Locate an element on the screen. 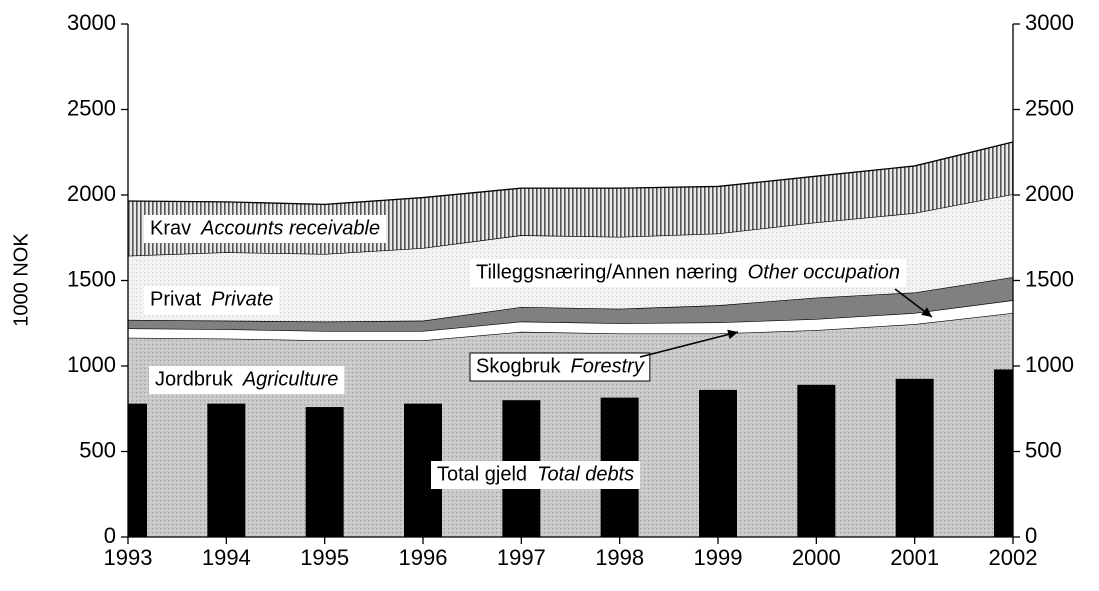 This screenshot has width=1099, height=591. x-tick-label: 1994 is located at coordinates (226, 557).